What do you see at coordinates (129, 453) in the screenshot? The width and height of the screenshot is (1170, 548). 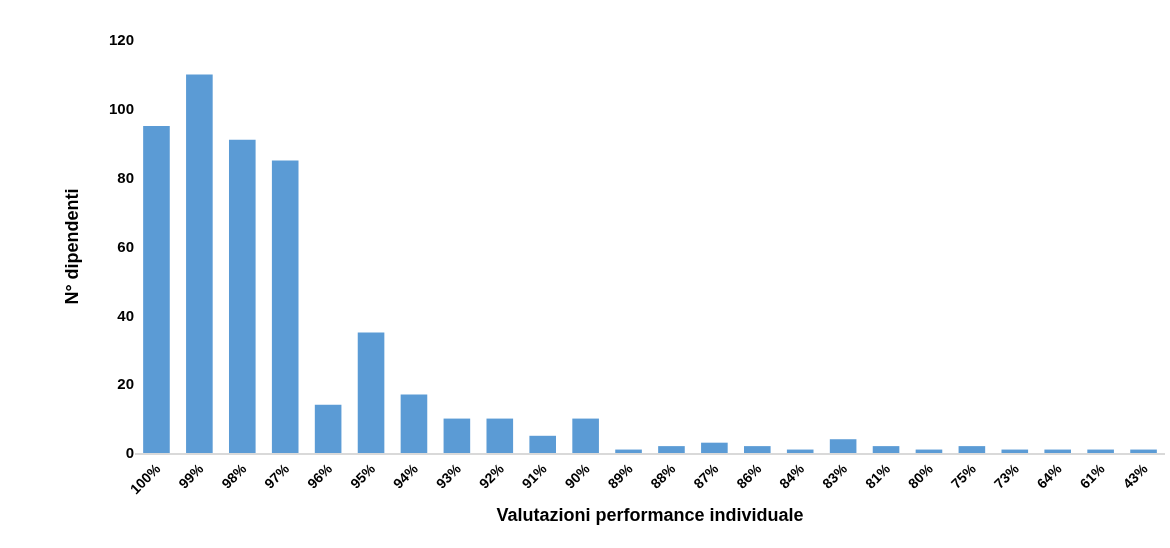 I see `y-tick-label: 0` at bounding box center [129, 453].